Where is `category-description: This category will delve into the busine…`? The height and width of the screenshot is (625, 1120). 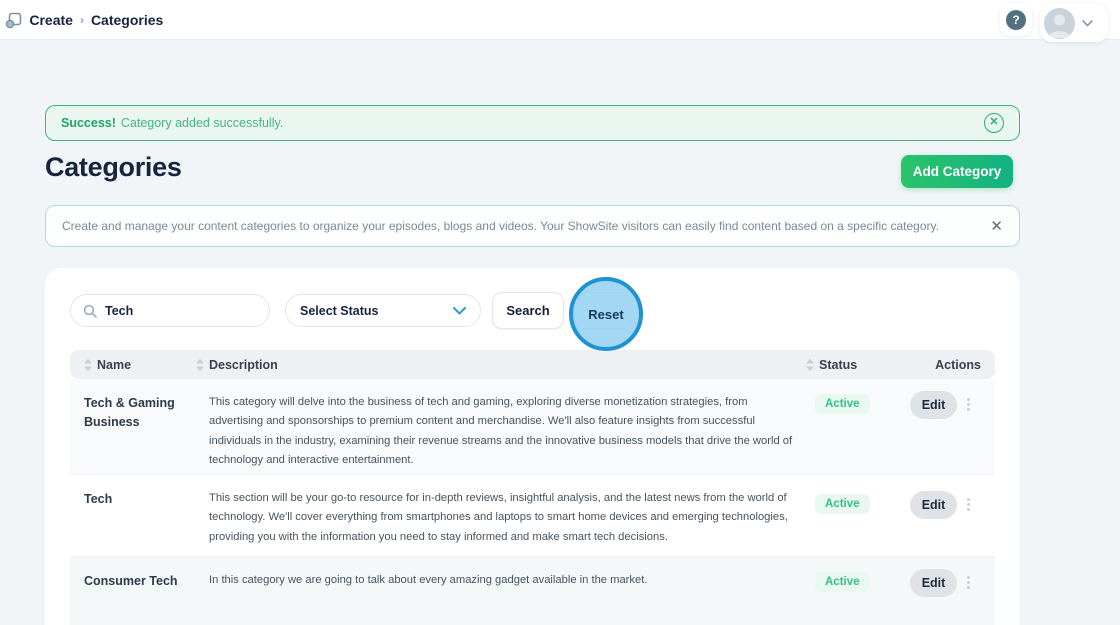 category-description: This category will delve into the busine… is located at coordinates (501, 431).